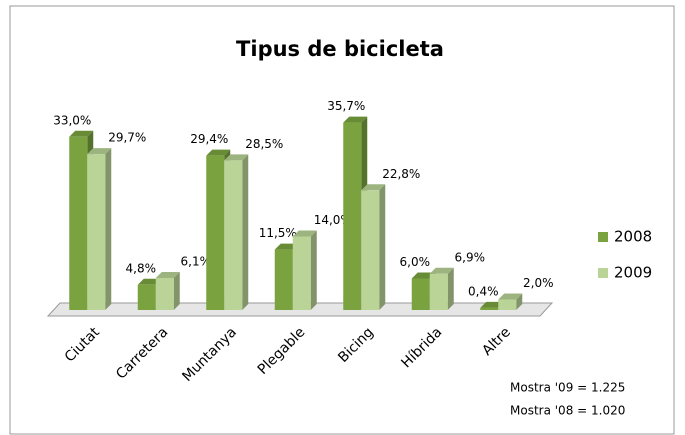 This screenshot has height=435, width=685. I want to click on data-label: 29,7%, so click(127, 138).